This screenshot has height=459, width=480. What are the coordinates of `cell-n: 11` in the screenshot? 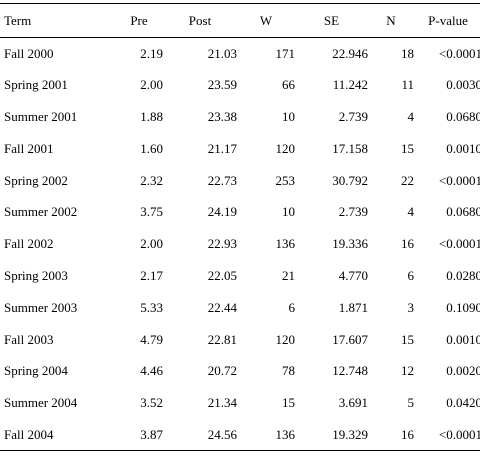 It's located at (407, 85).